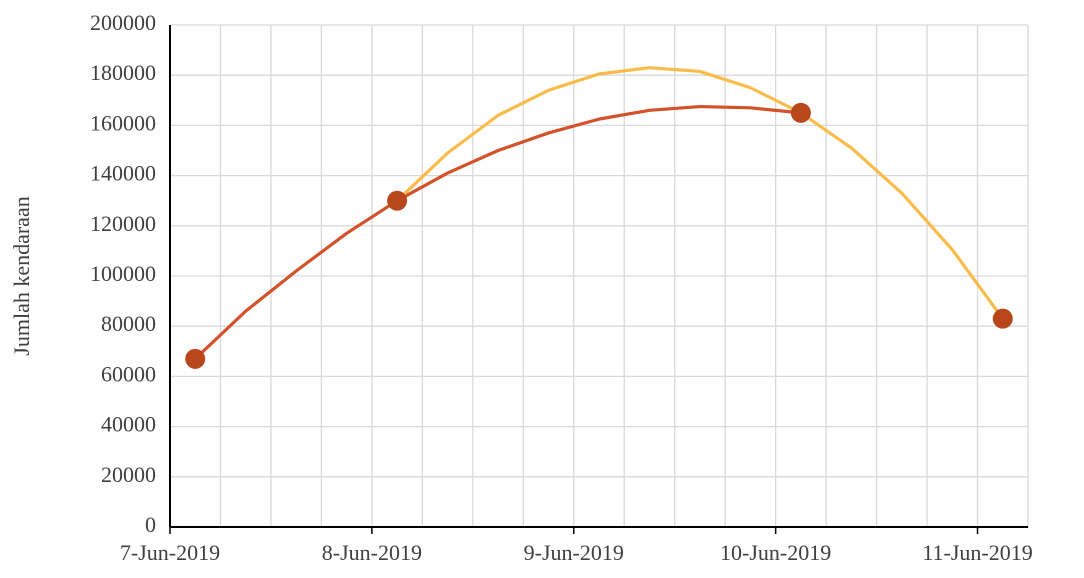 This screenshot has height=578, width=1084. What do you see at coordinates (21, 275) in the screenshot?
I see `y-axis-label: Jumlah kendaraan` at bounding box center [21, 275].